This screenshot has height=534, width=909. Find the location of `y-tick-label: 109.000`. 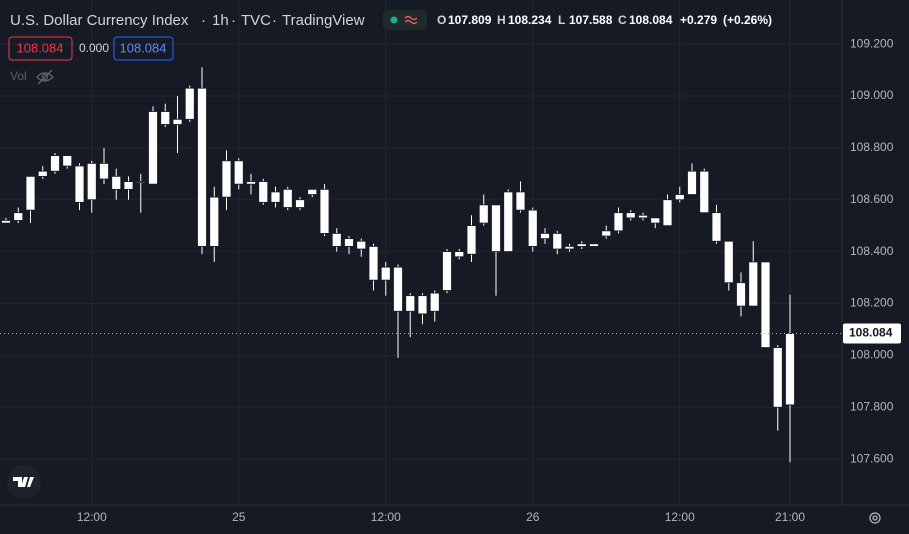

y-tick-label: 109.000 is located at coordinates (872, 95).